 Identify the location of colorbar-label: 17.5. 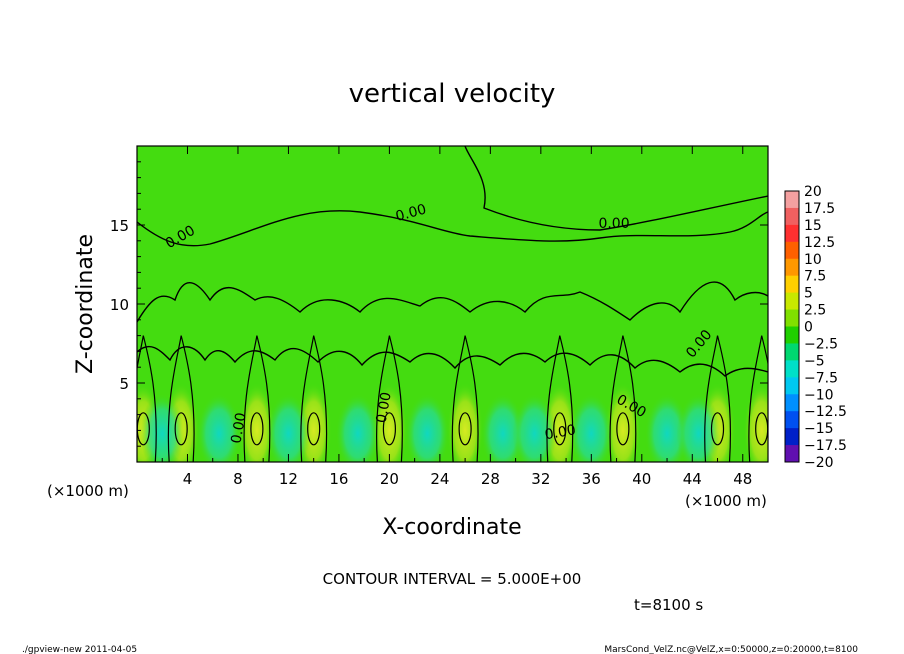
(819, 209).